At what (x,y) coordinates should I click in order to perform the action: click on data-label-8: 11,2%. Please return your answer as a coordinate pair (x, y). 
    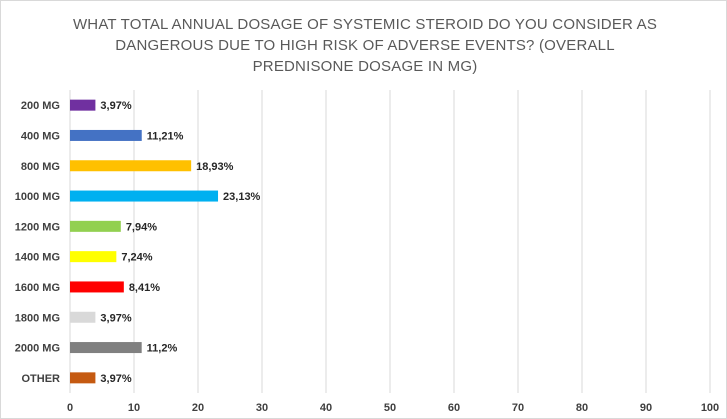
    Looking at the image, I should click on (162, 349).